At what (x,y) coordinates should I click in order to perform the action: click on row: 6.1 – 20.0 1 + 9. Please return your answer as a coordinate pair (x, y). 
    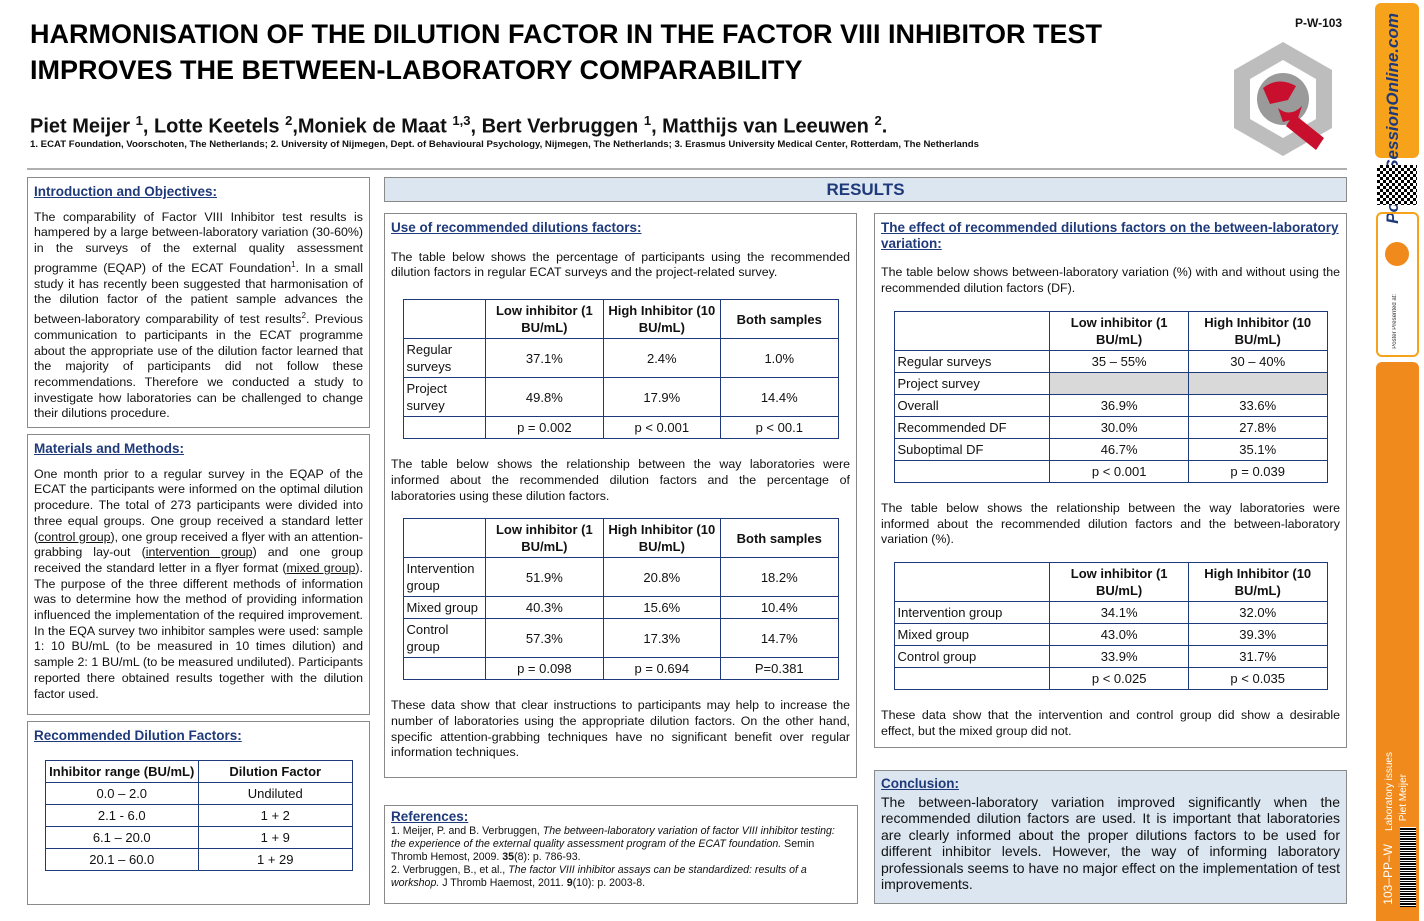
    Looking at the image, I should click on (198, 837).